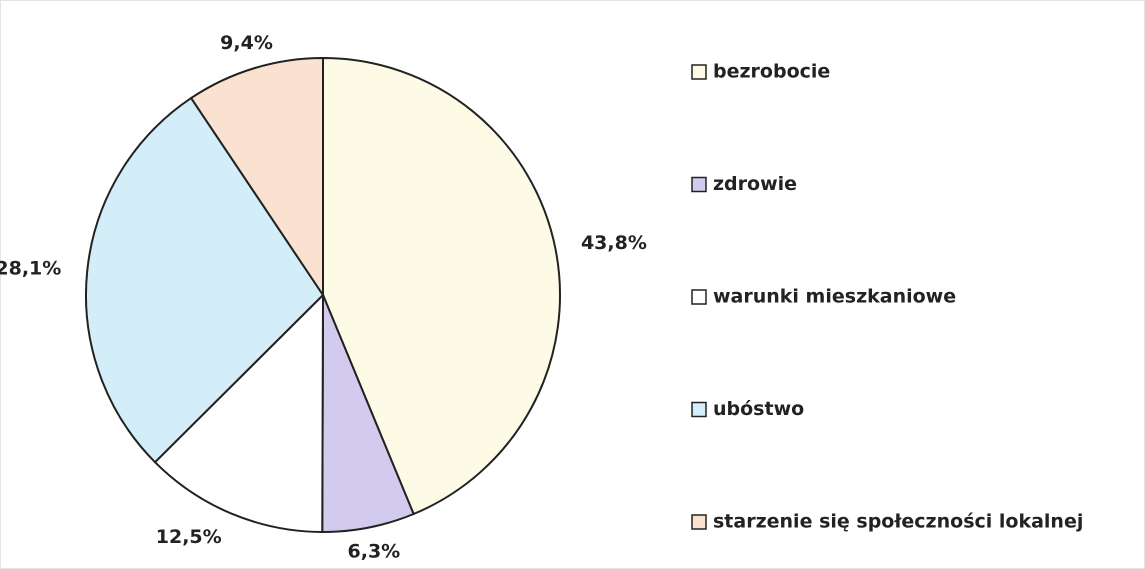 Image resolution: width=1145 pixels, height=569 pixels. What do you see at coordinates (30, 269) in the screenshot?
I see `data-label: 28,1%` at bounding box center [30, 269].